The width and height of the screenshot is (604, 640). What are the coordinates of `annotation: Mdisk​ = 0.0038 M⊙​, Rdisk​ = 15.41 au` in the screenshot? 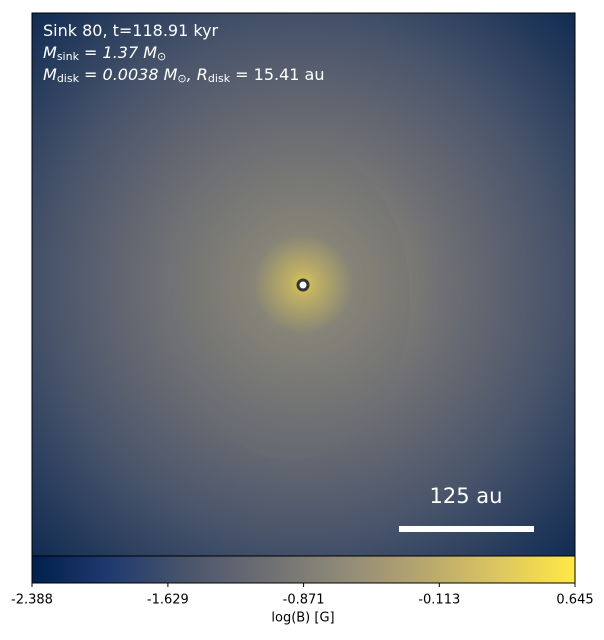 It's located at (183, 75).